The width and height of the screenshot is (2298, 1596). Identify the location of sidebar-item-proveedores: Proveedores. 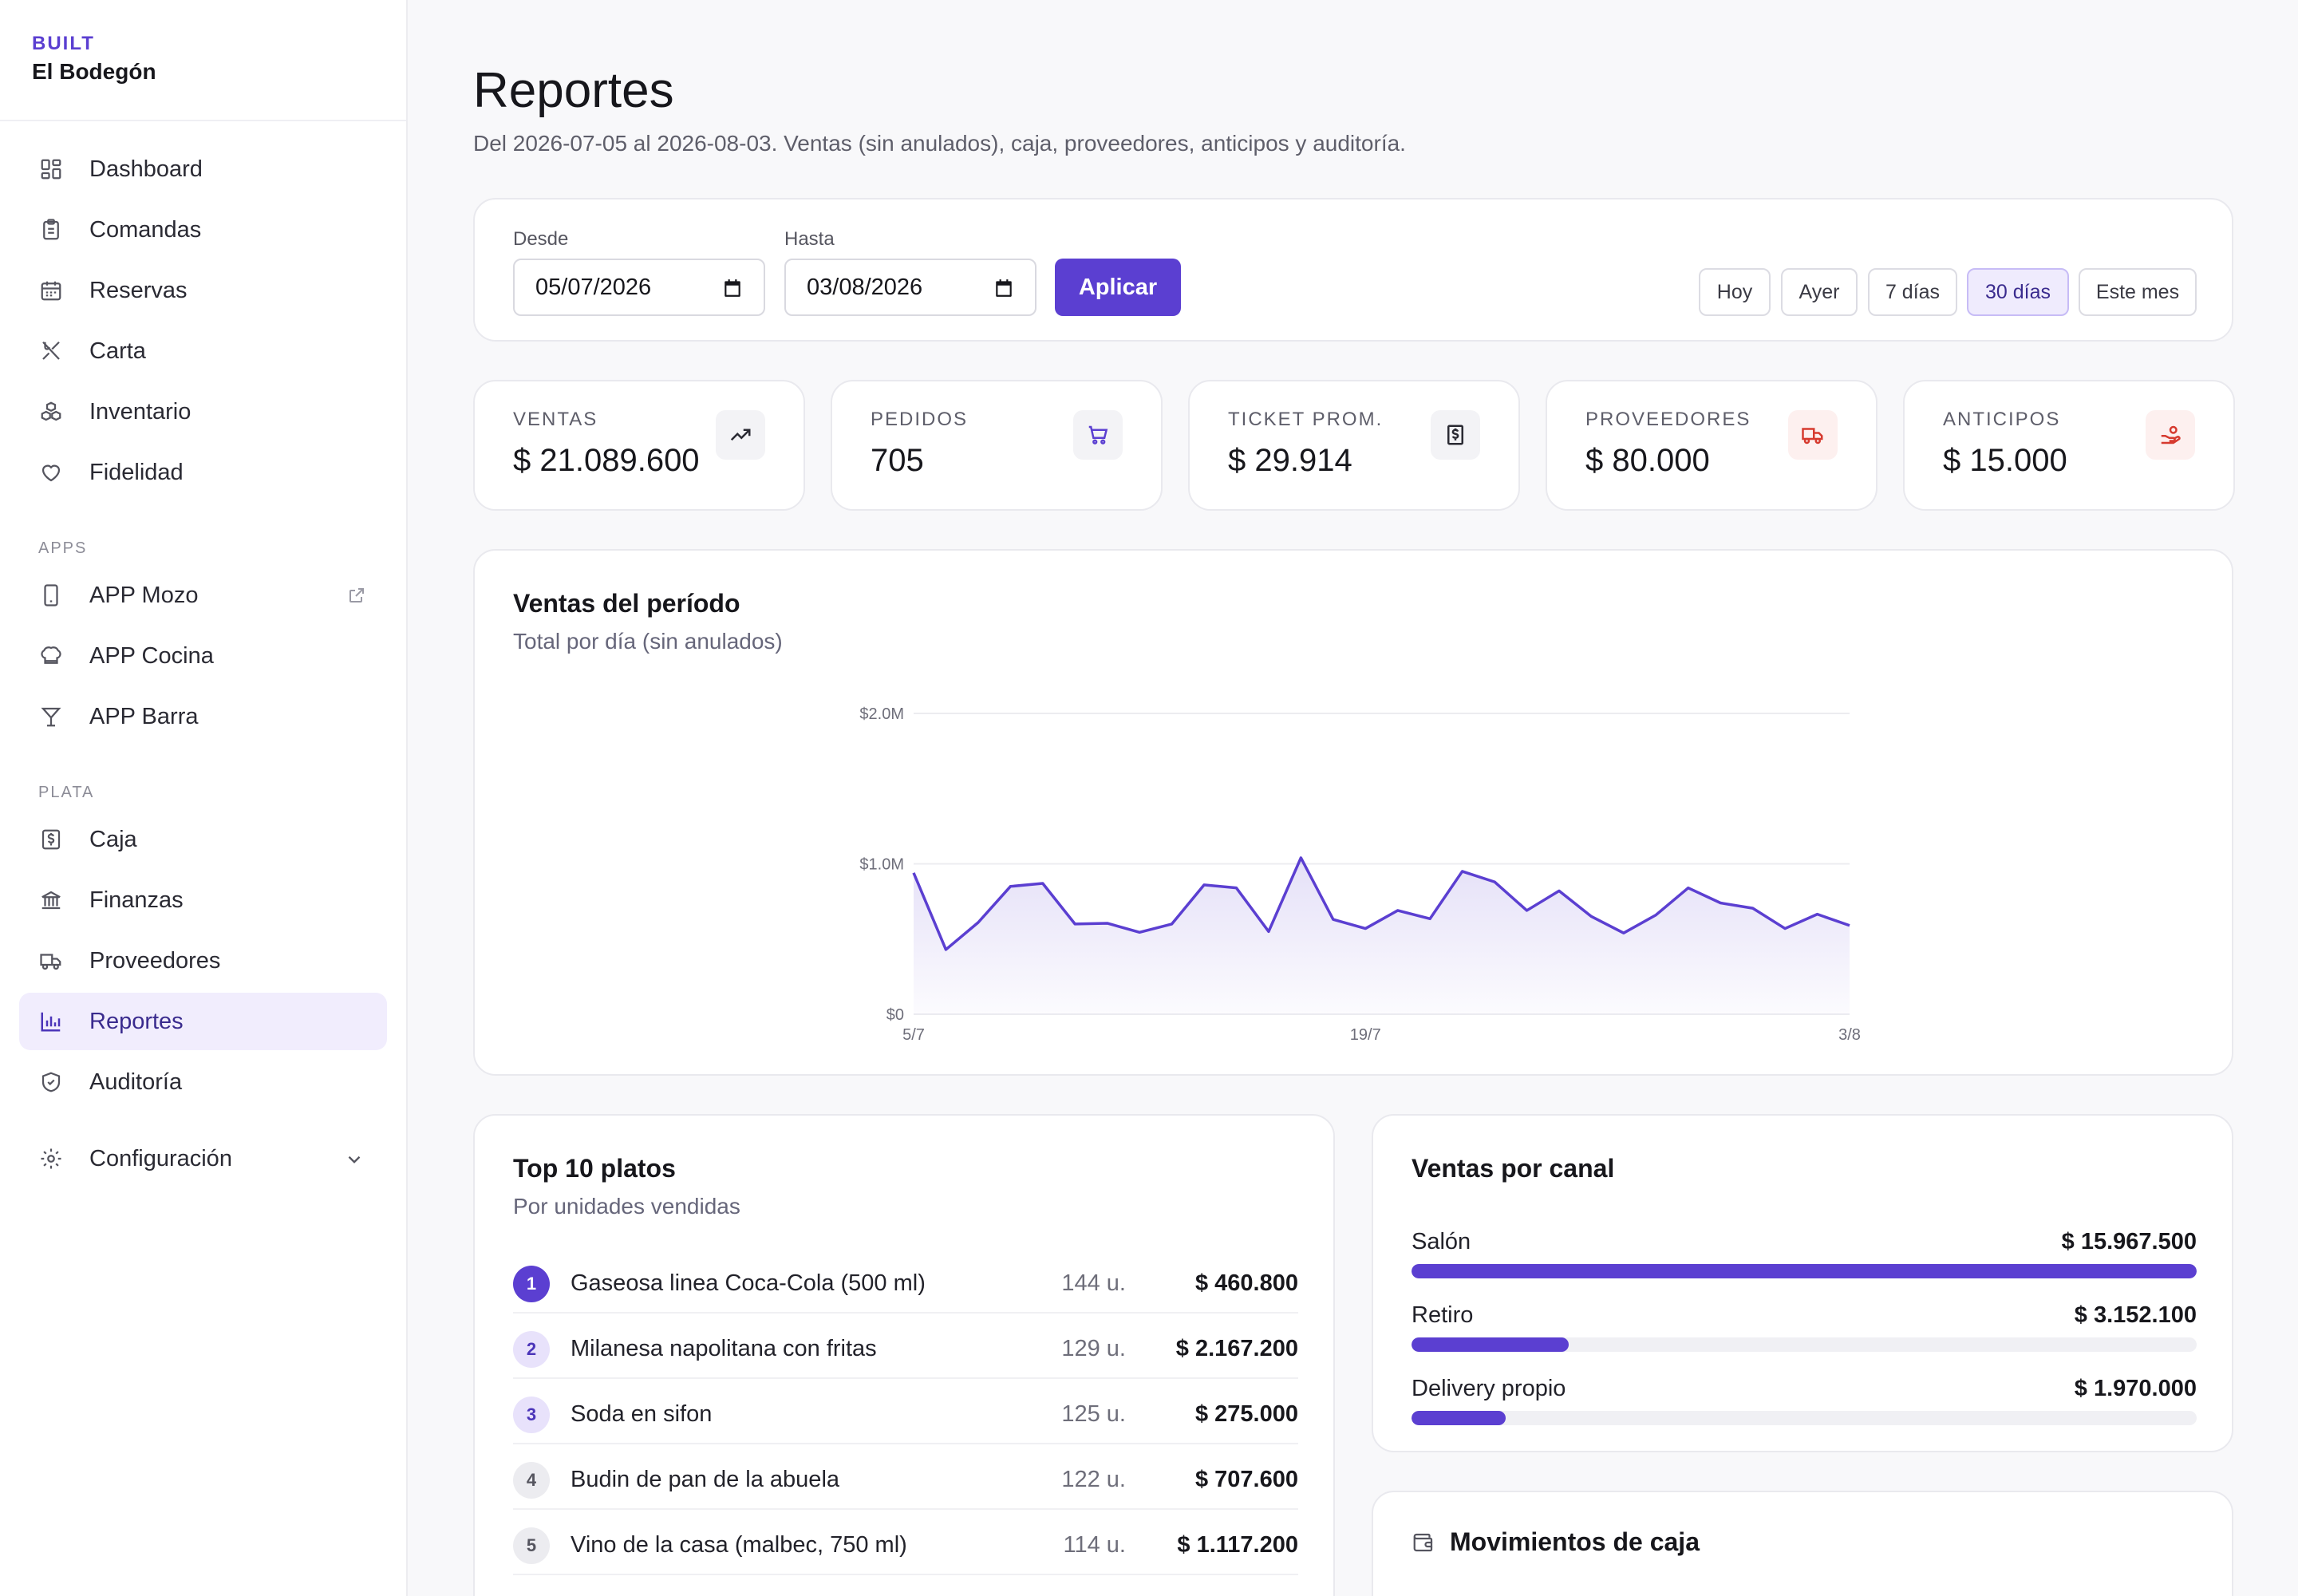
(203, 961).